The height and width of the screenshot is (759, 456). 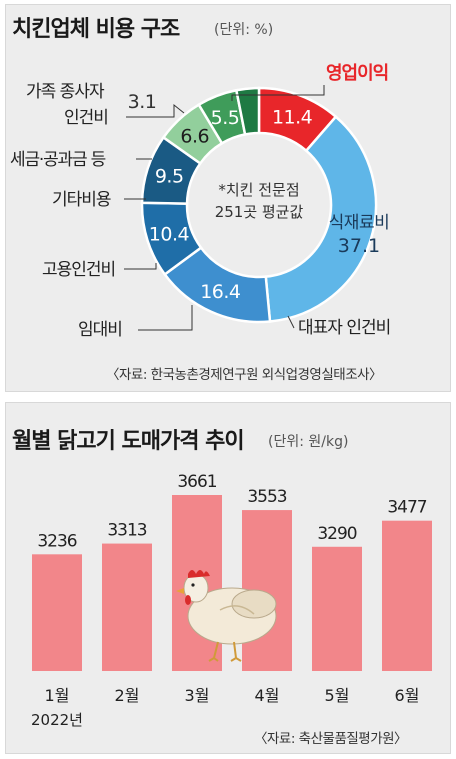 What do you see at coordinates (244, 30) in the screenshot?
I see `pie-chart-unit: (단위: %)` at bounding box center [244, 30].